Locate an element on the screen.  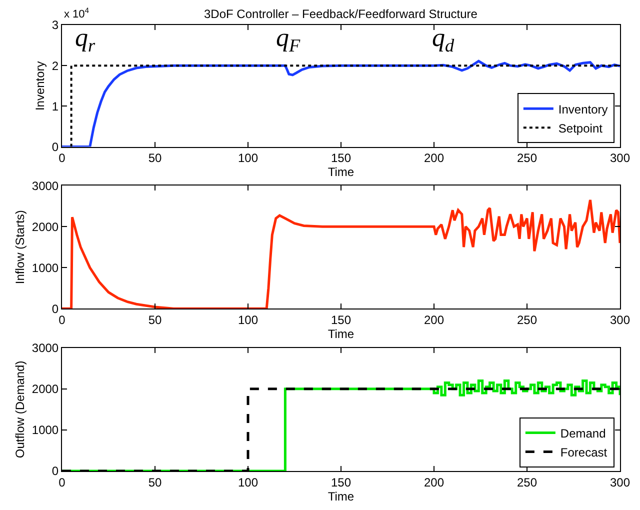
legend-label: Demand is located at coordinates (583, 433).